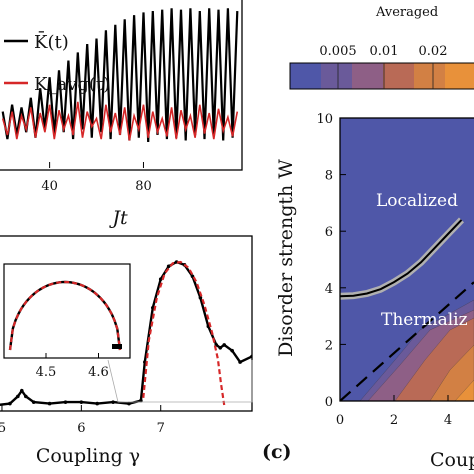 The width and height of the screenshot is (474, 474). I want to click on inset-x-tick-label: 4.6, so click(98, 372).